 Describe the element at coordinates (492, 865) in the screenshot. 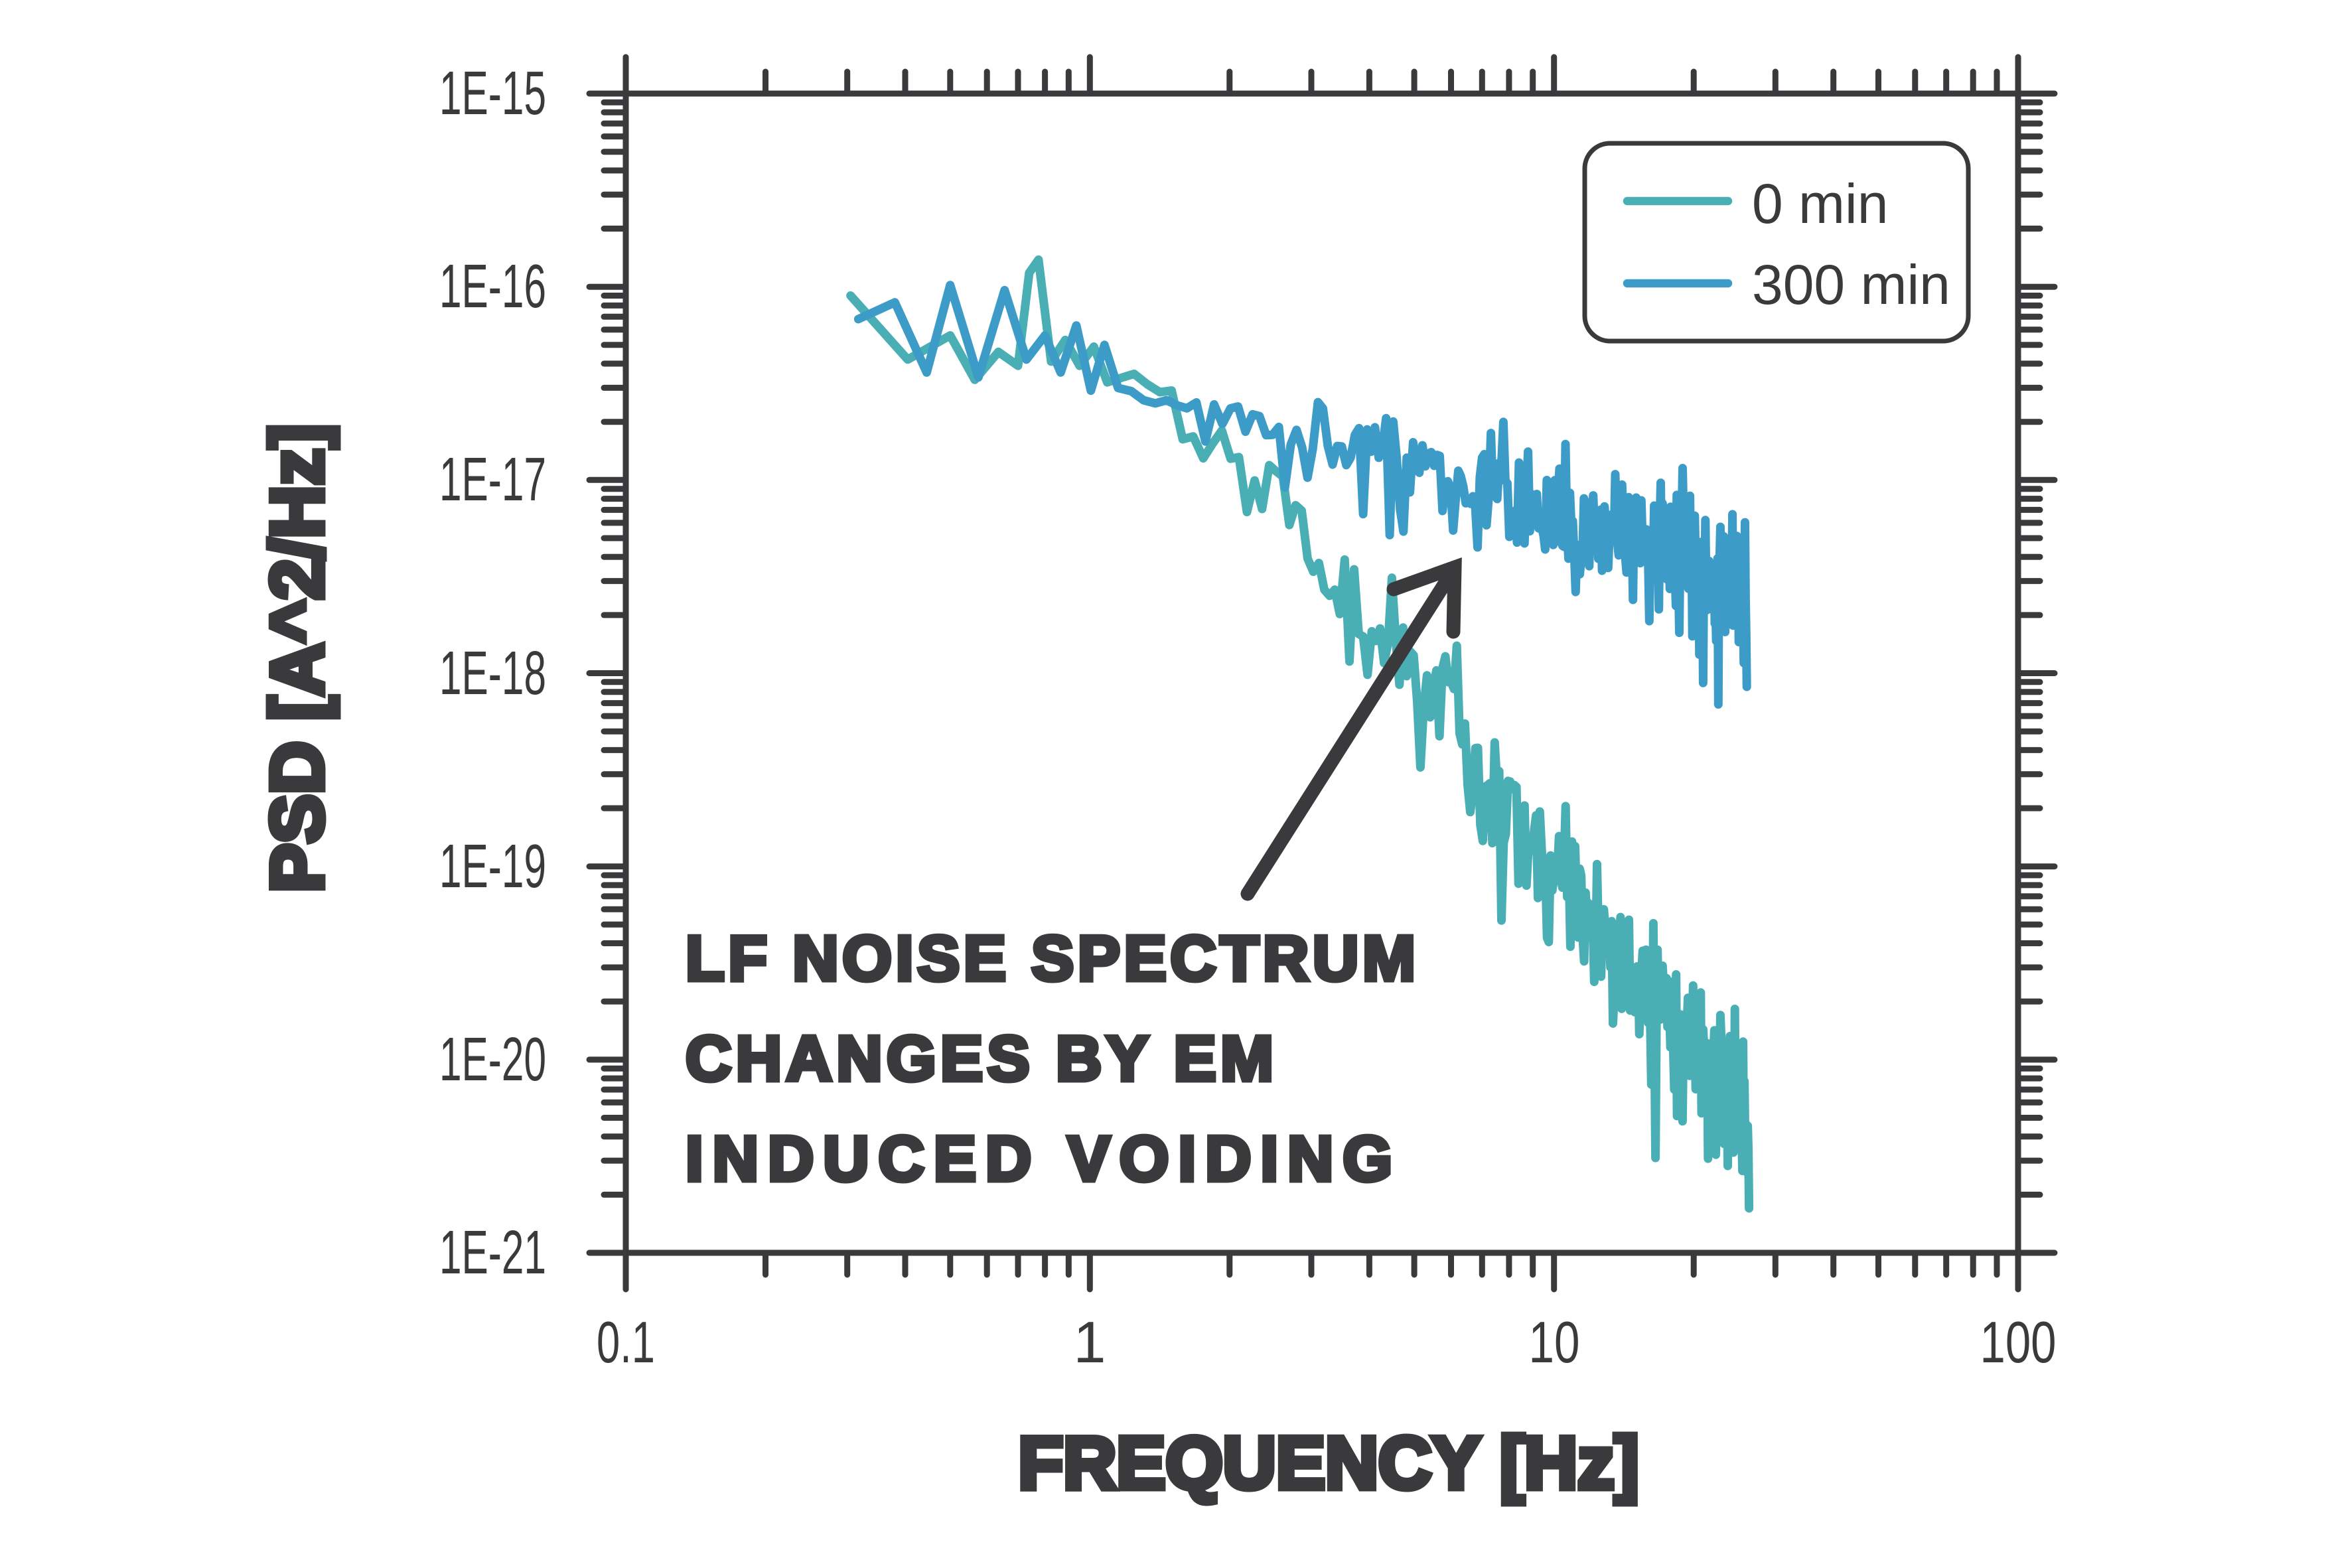

I see `svg-text: 1E-19` at that location.